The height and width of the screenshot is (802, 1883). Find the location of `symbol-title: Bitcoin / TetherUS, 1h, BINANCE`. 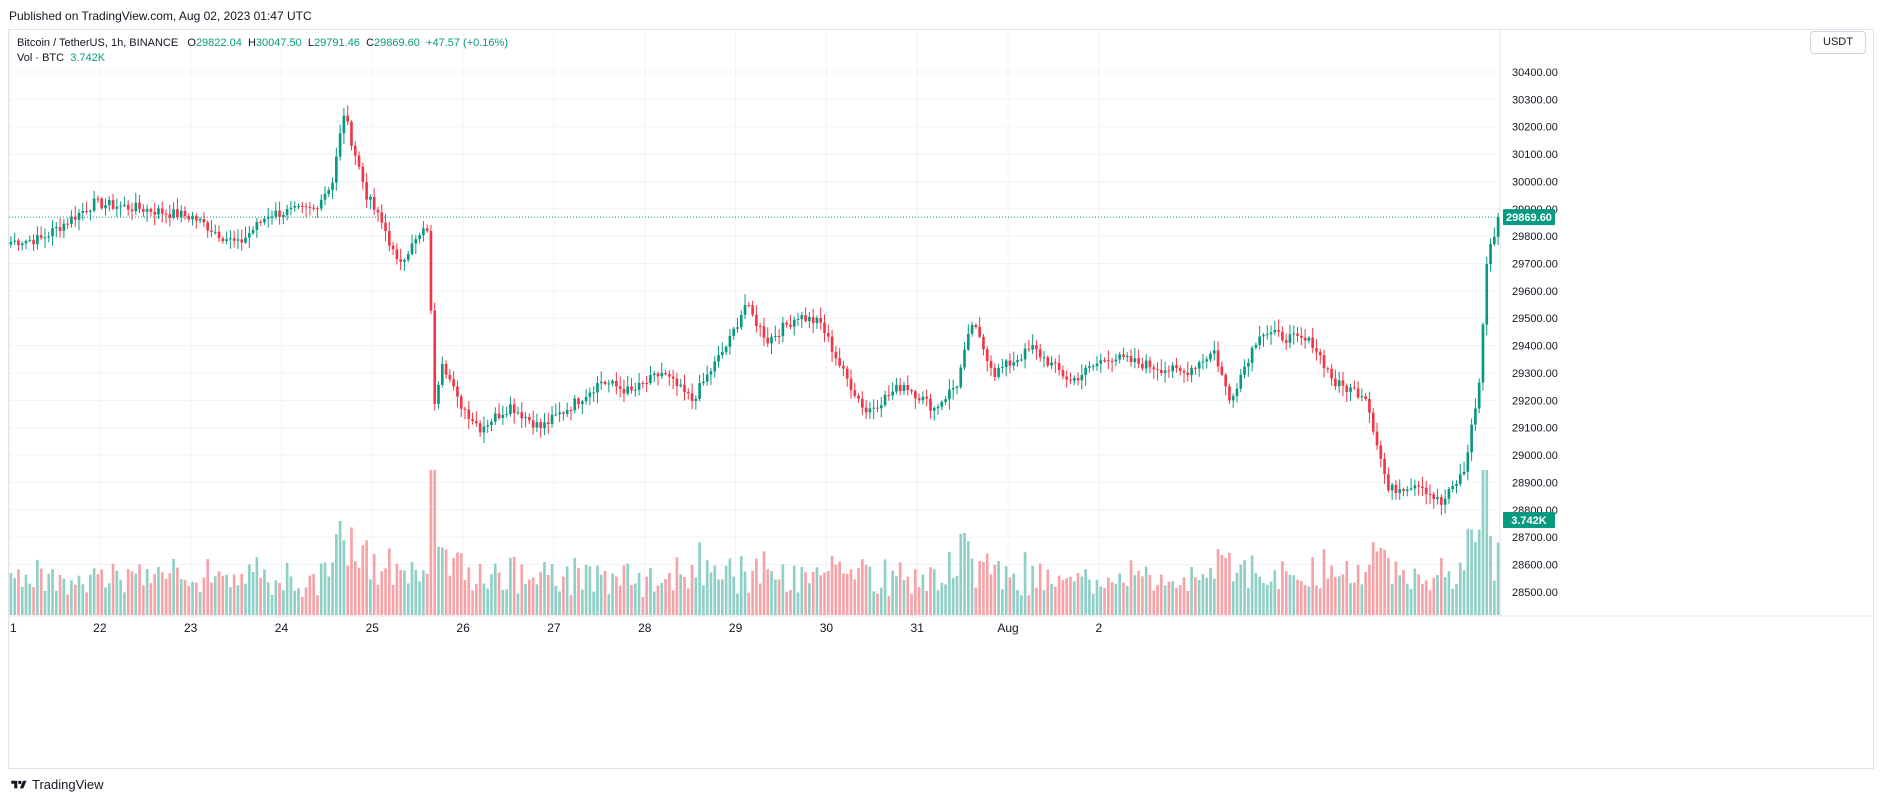

symbol-title: Bitcoin / TetherUS, 1h, BINANCE is located at coordinates (98, 43).